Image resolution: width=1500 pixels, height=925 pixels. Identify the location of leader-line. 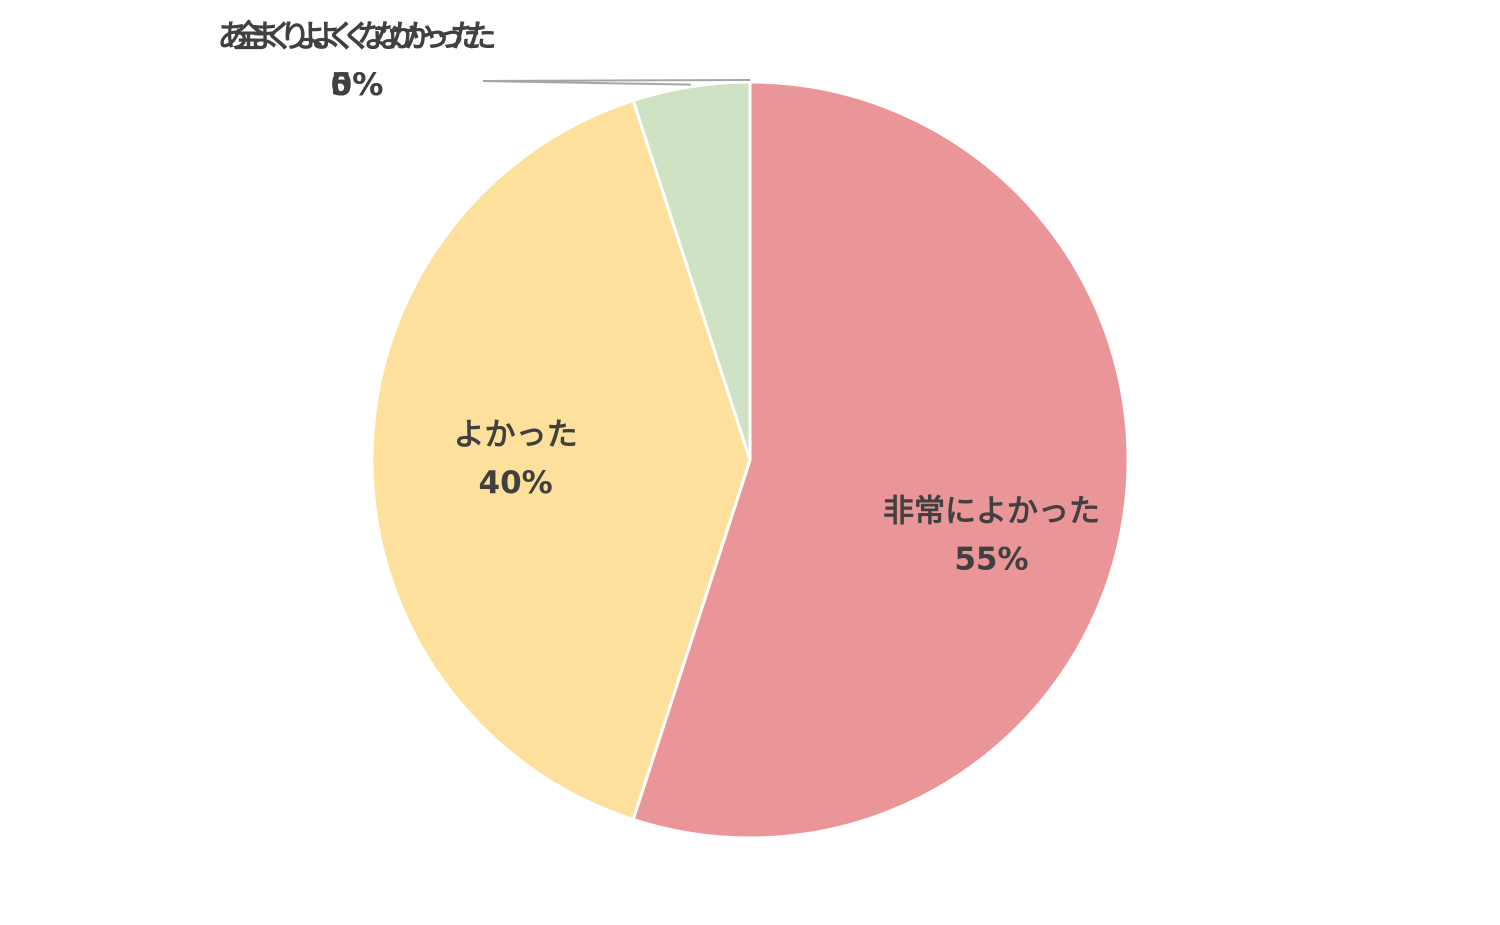
(616, 80).